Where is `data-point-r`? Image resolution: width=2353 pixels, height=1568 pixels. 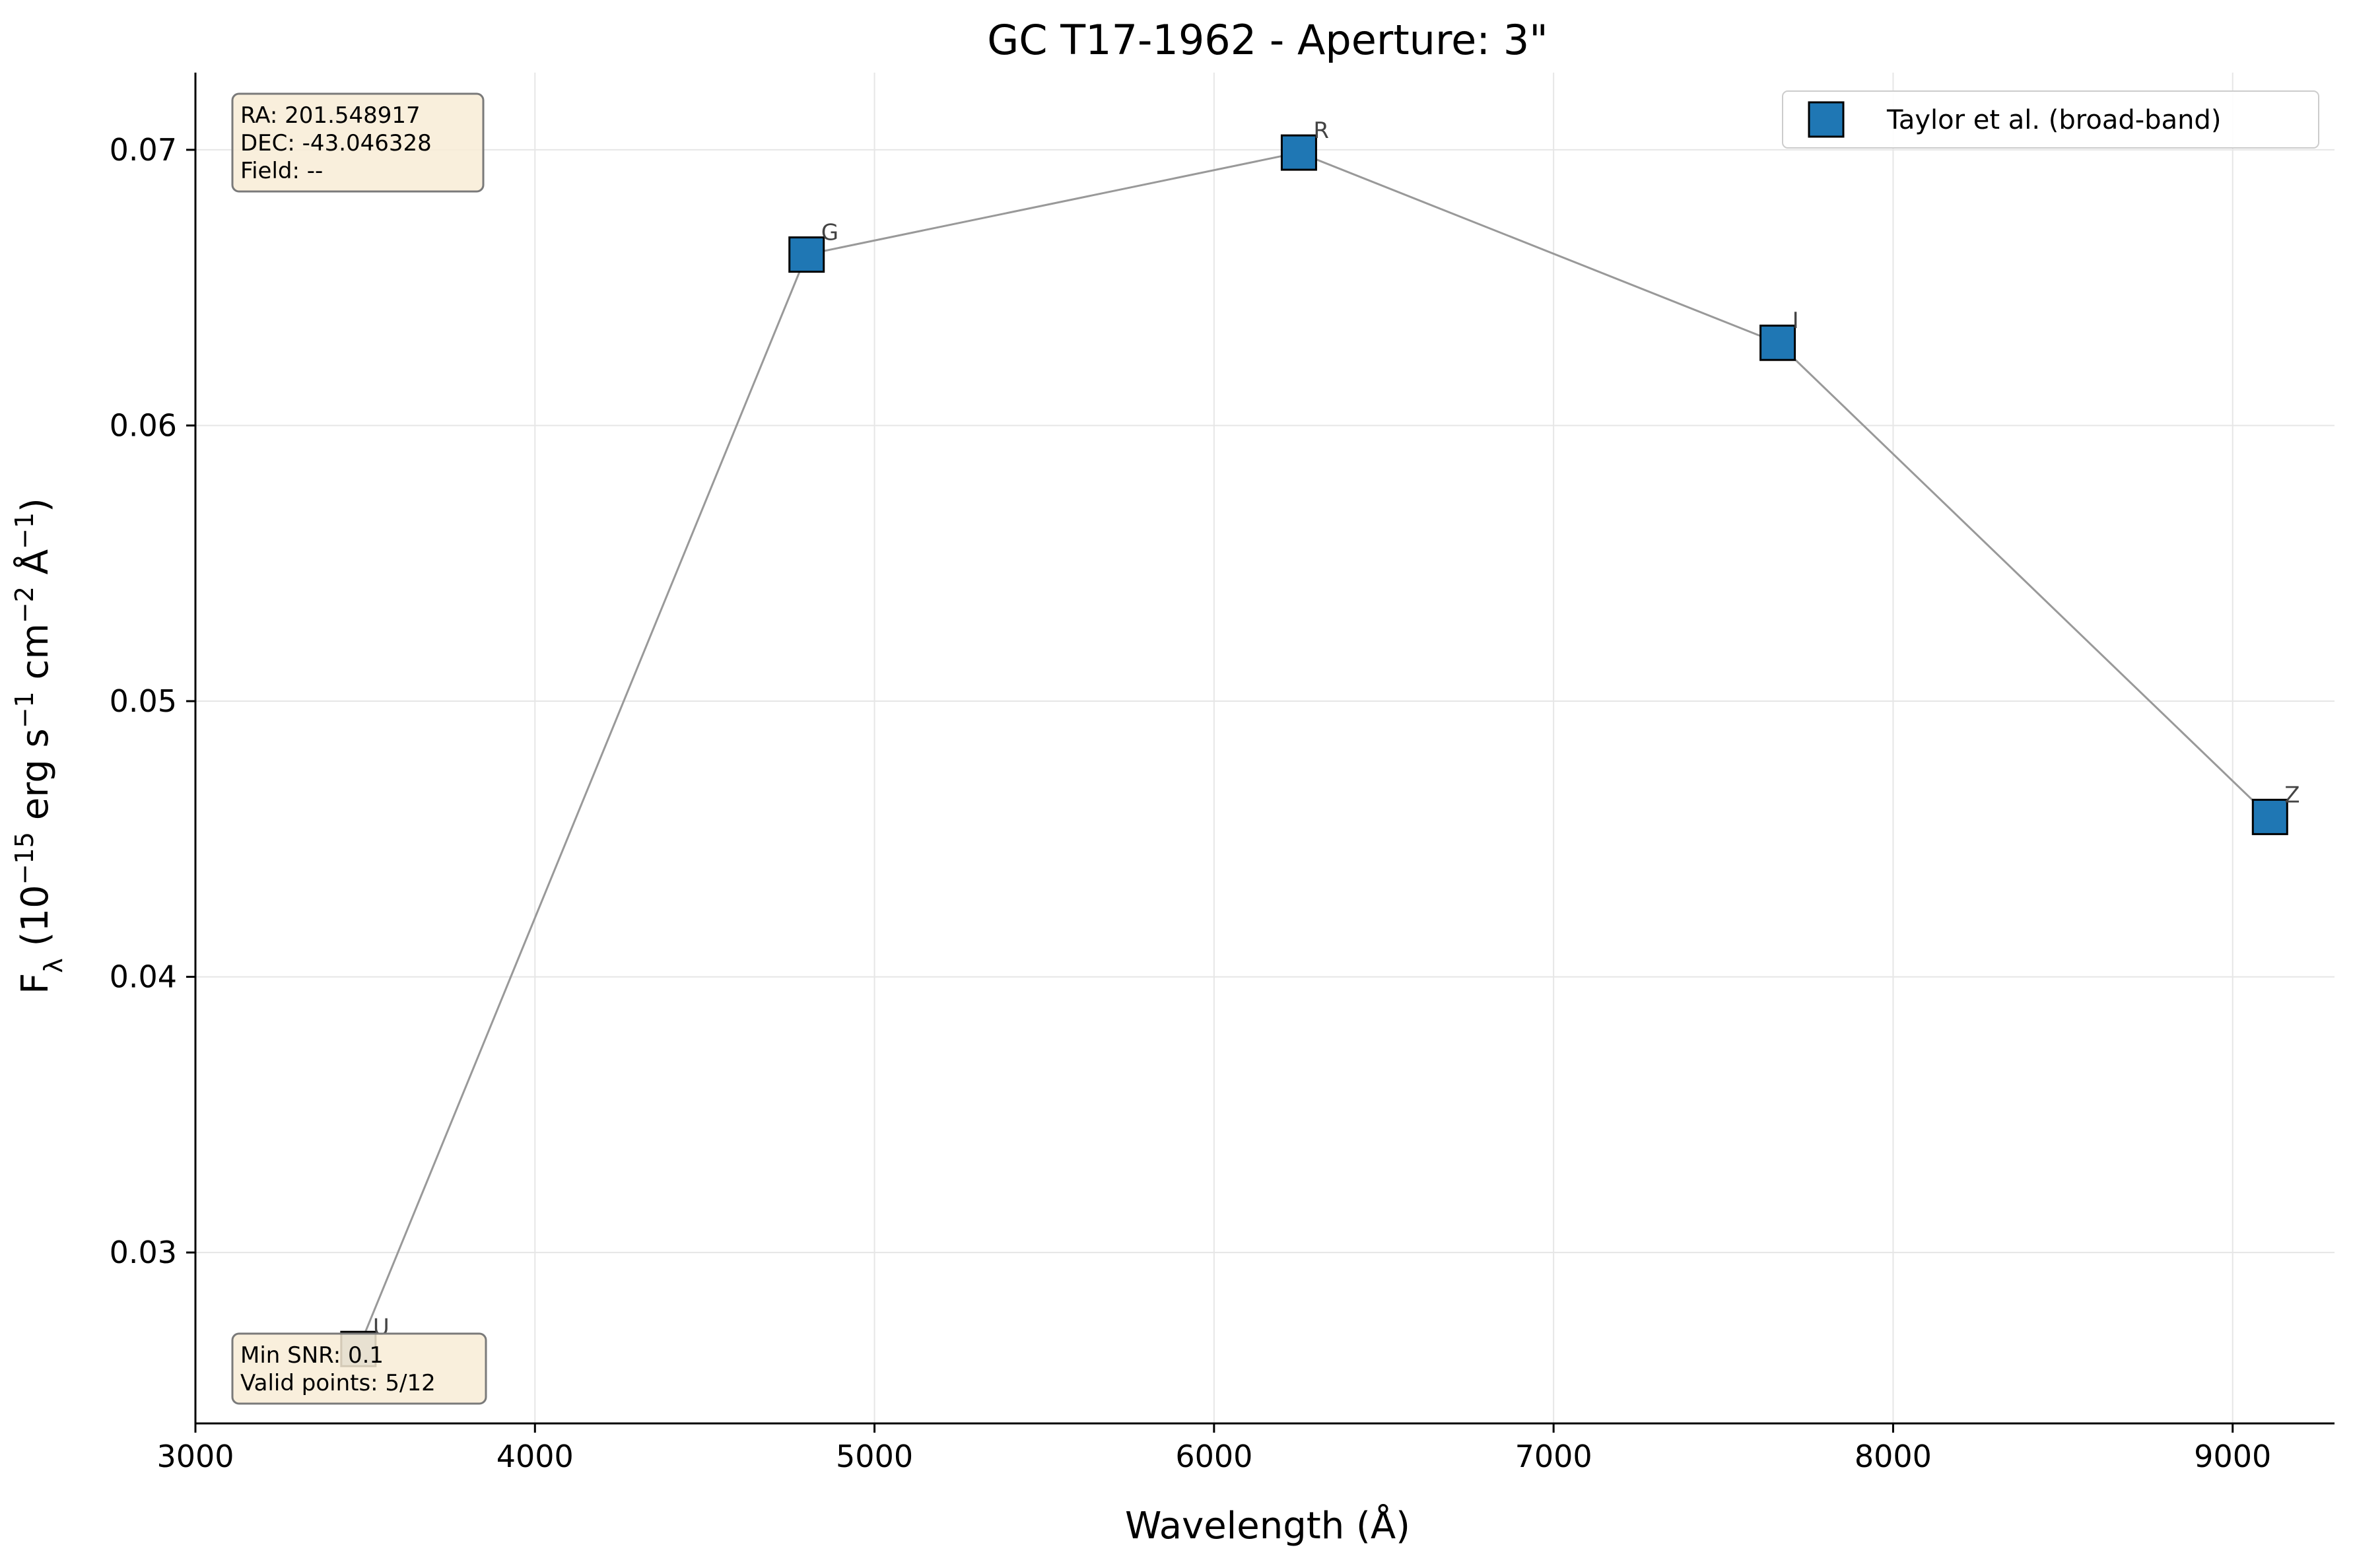
data-point-r is located at coordinates (1298, 152).